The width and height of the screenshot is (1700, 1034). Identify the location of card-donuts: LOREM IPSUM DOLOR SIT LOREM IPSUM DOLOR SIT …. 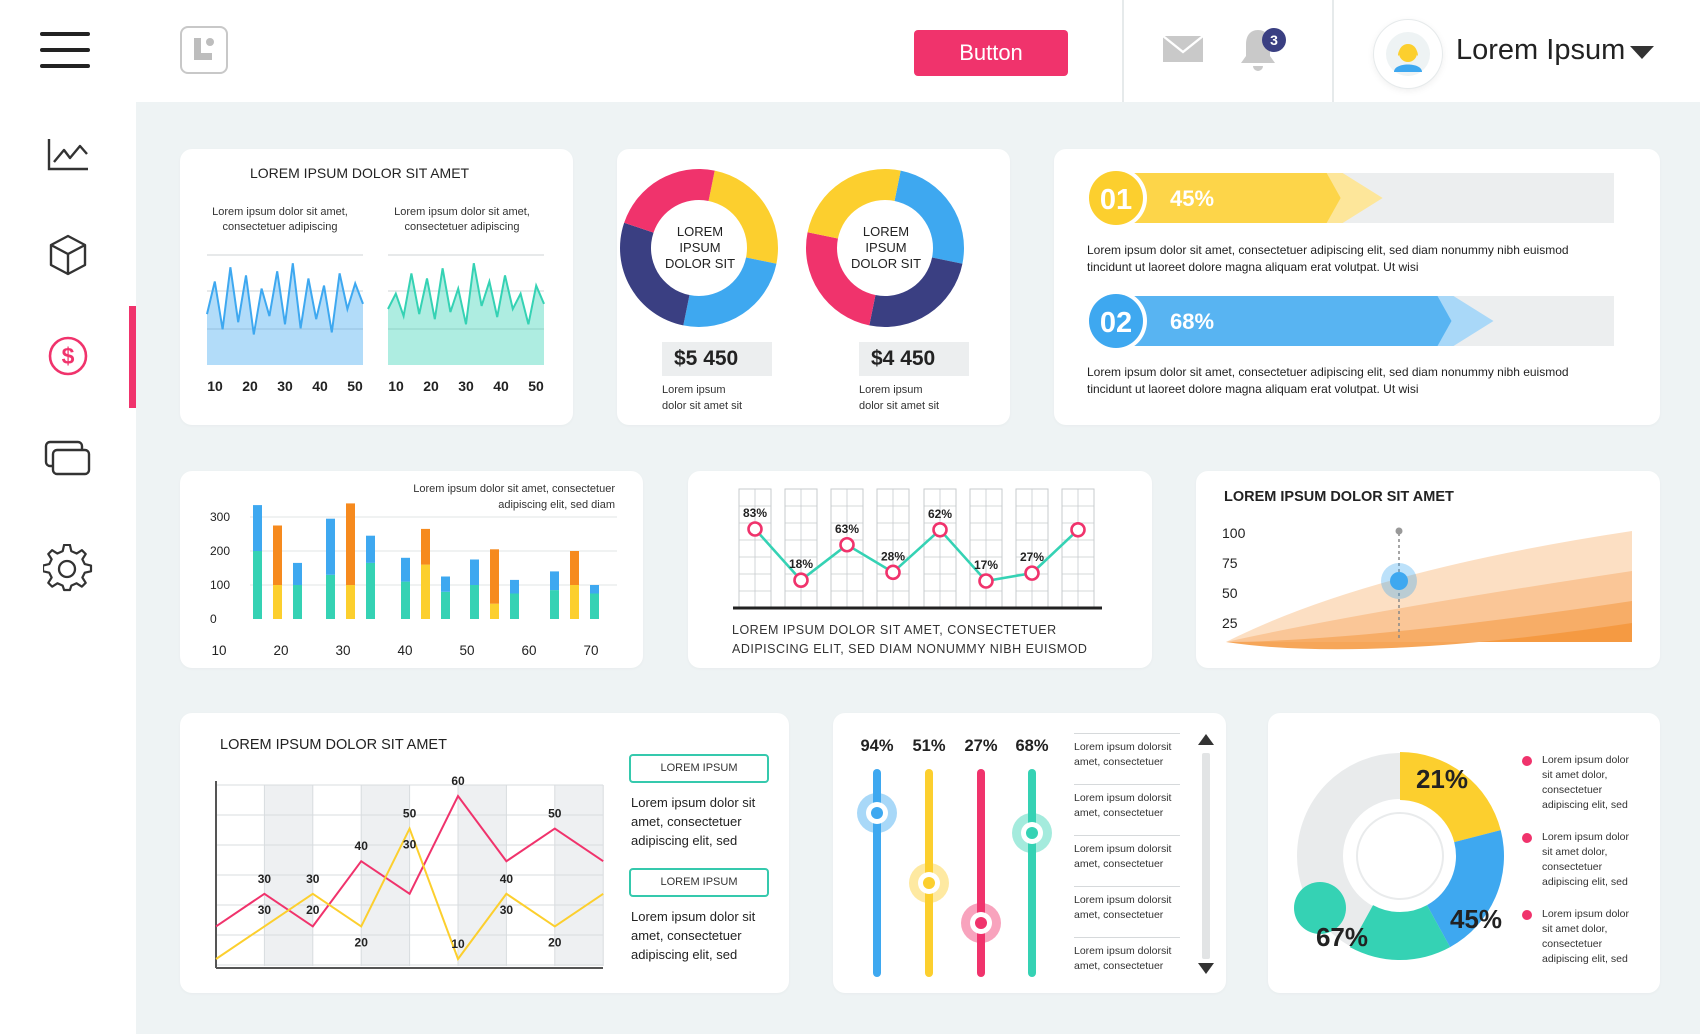
(813, 287).